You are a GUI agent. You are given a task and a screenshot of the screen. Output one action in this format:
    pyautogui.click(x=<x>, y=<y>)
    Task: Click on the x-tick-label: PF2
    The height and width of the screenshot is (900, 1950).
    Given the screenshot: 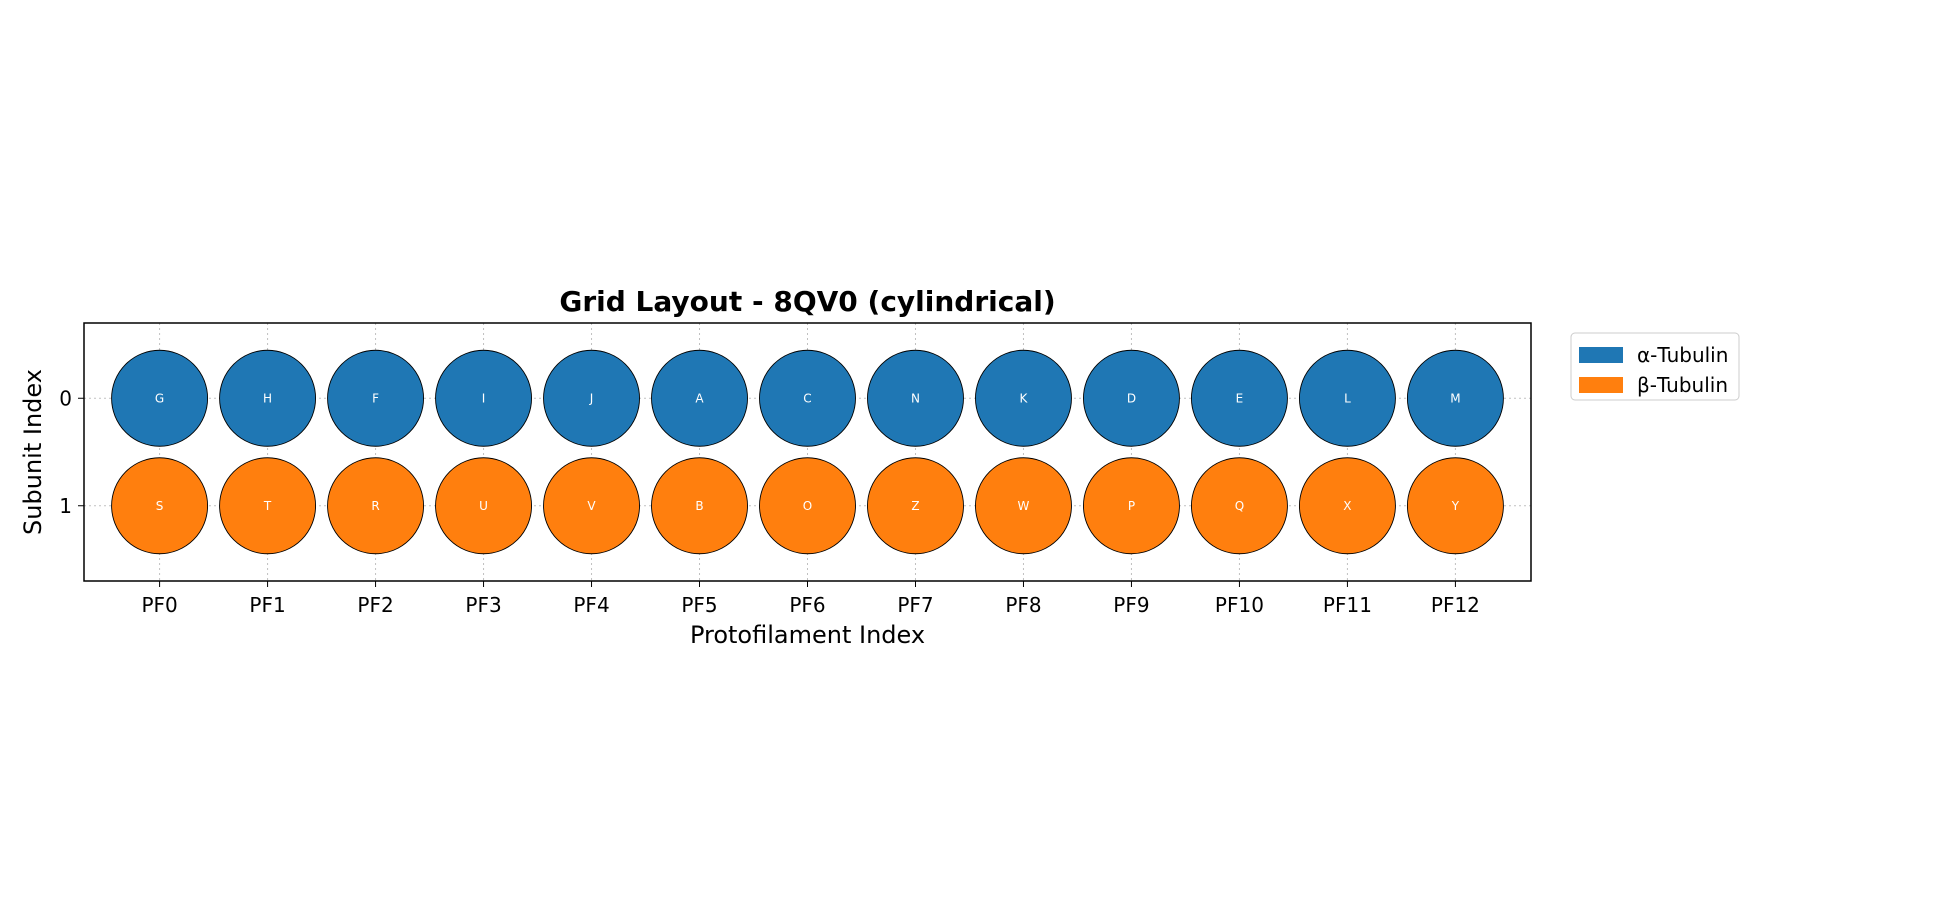 What is the action you would take?
    pyautogui.click(x=375, y=605)
    